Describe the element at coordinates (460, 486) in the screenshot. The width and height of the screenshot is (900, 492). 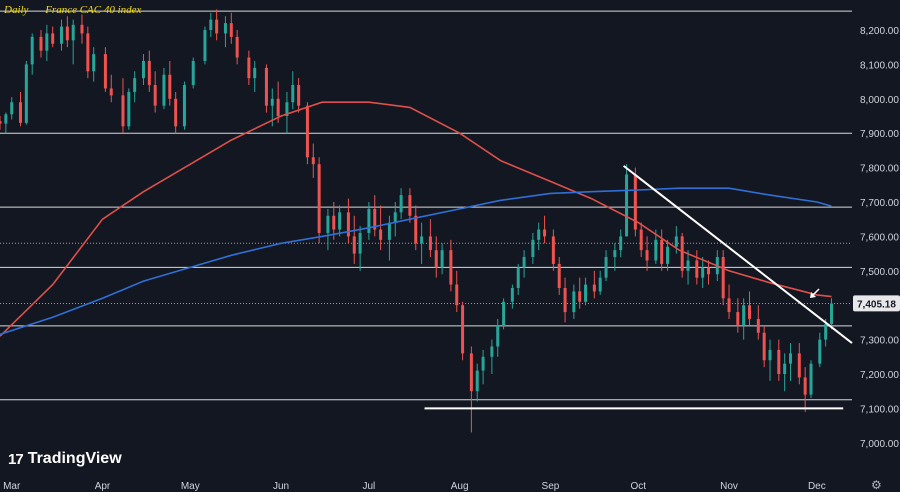
I see `x-tick-label: Aug` at that location.